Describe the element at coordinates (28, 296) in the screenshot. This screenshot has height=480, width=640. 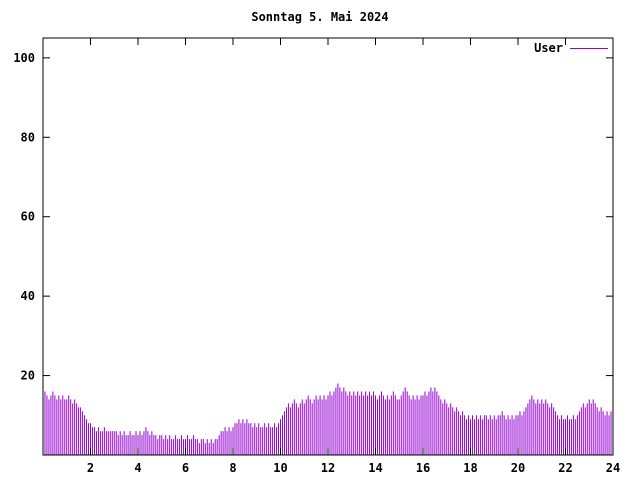
I see `y-tick-label: 40` at that location.